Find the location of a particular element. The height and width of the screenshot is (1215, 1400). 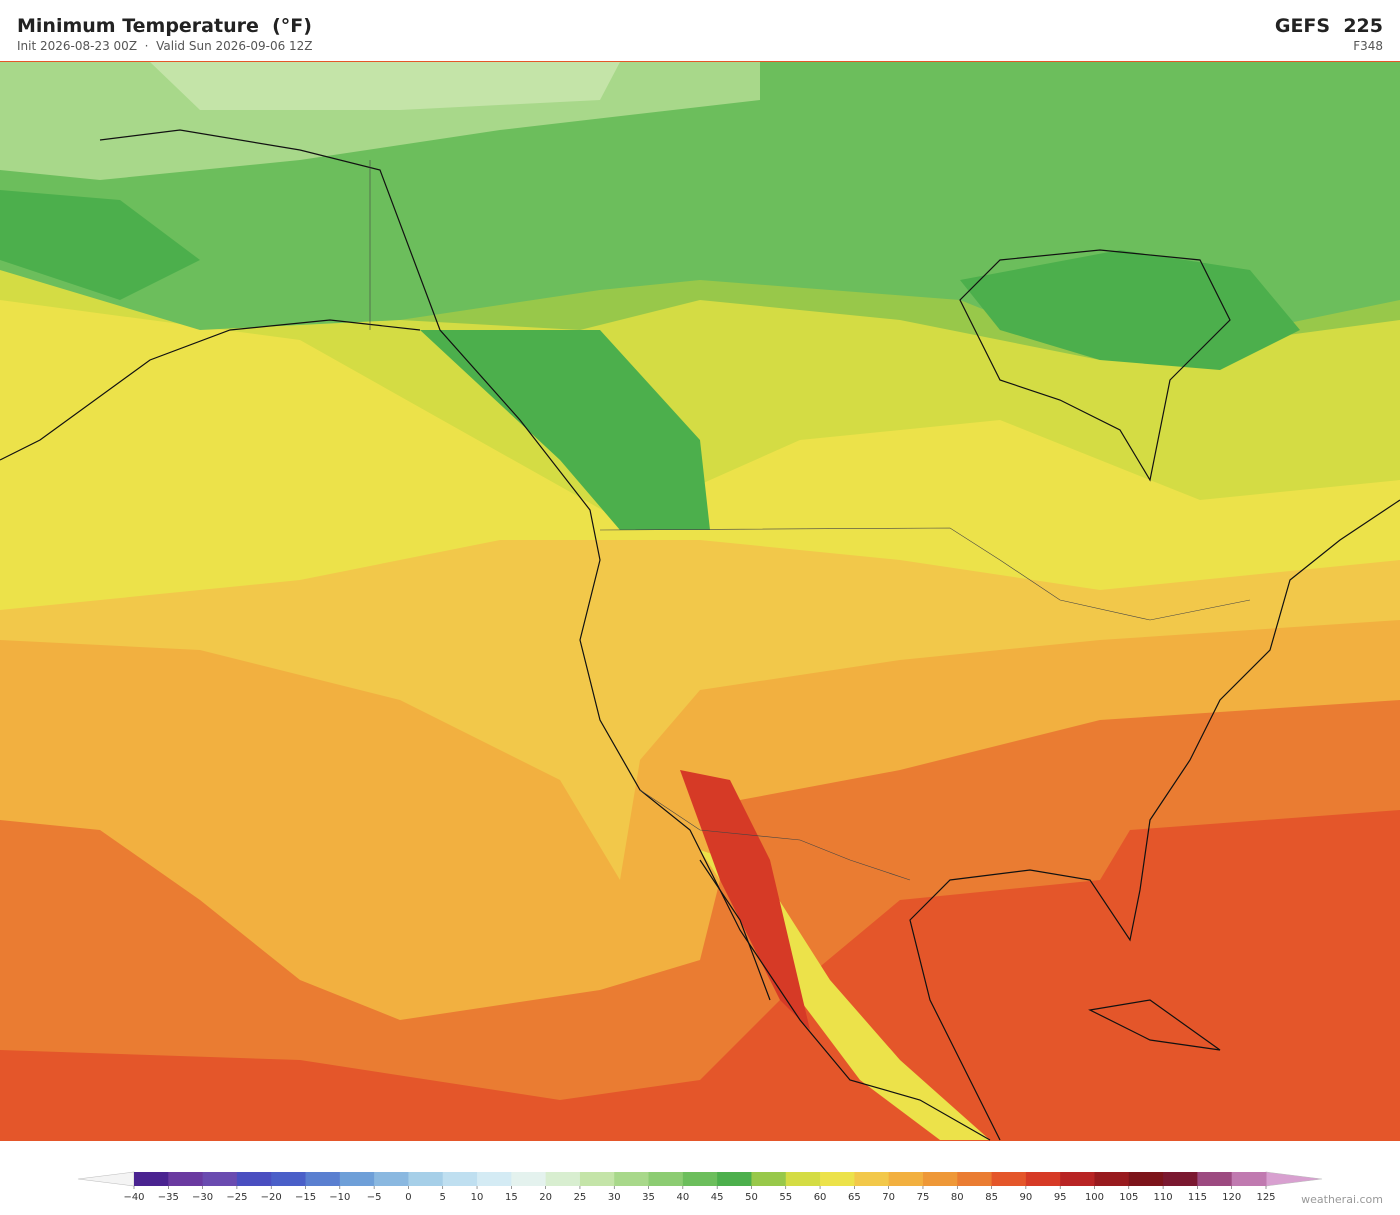

colorbar-tick-label: 0 is located at coordinates (408, 1197).